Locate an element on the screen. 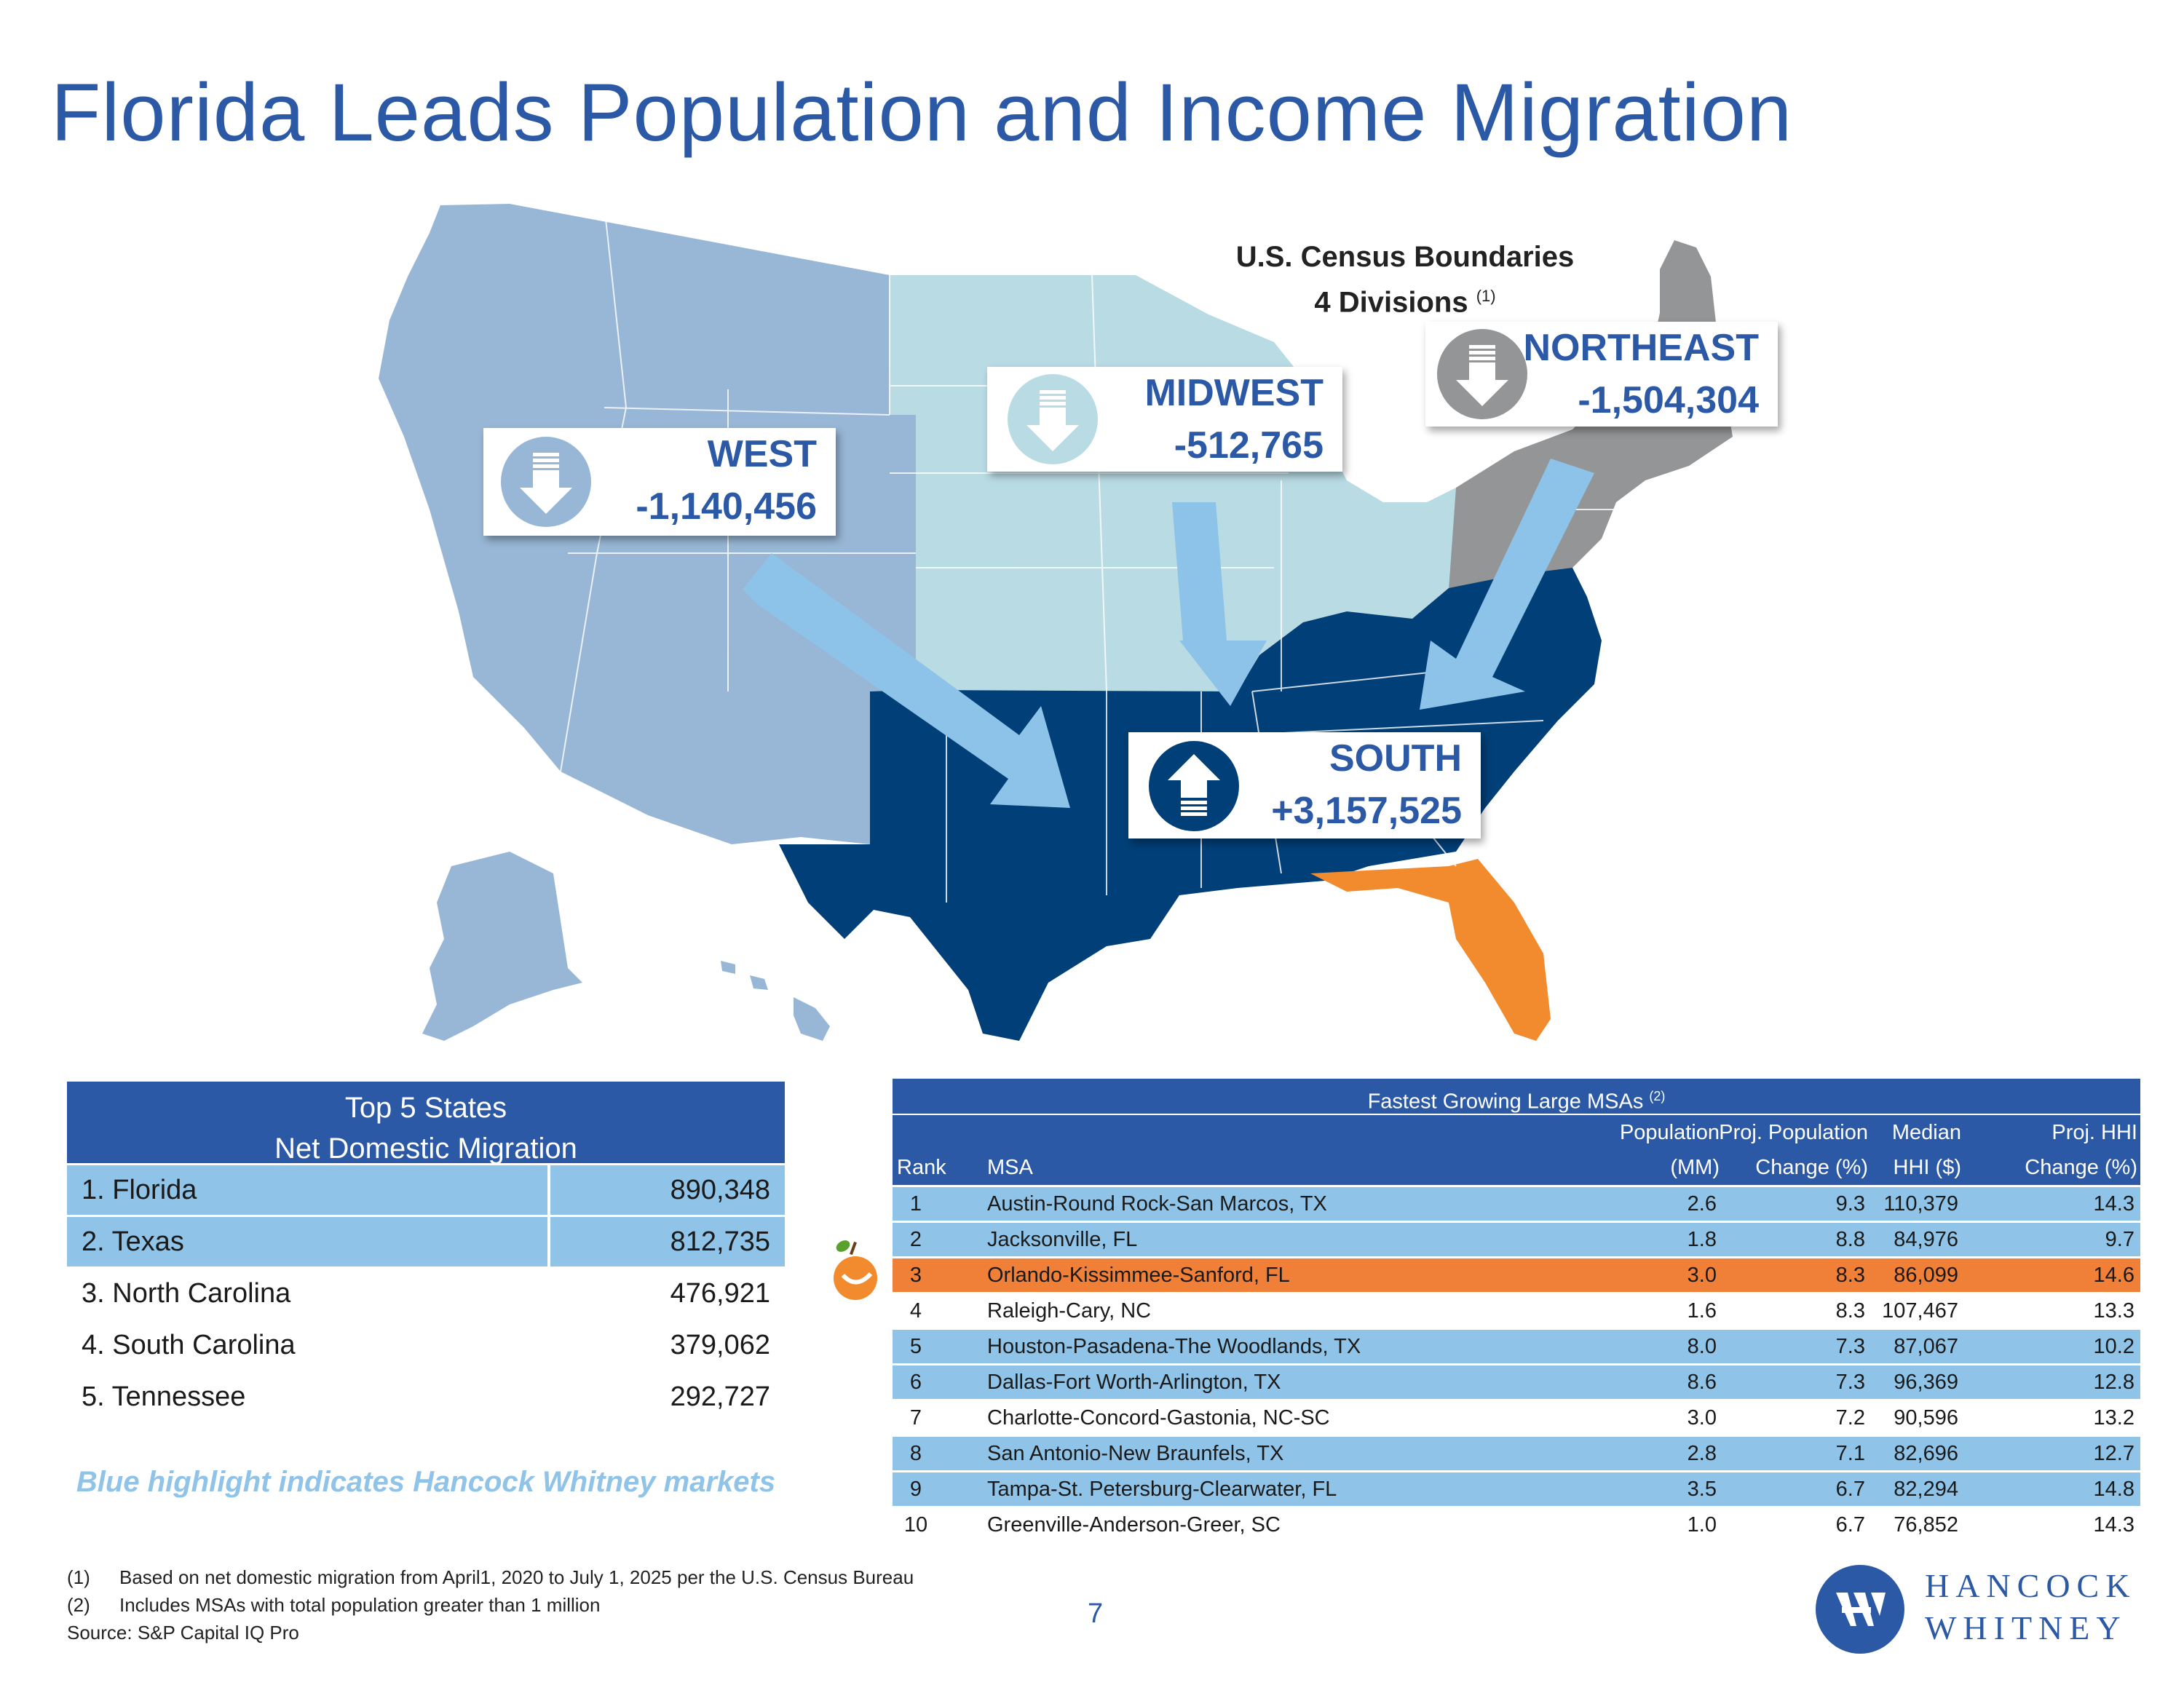 The height and width of the screenshot is (1685, 2184). up-arrow-icon is located at coordinates (1194, 786).